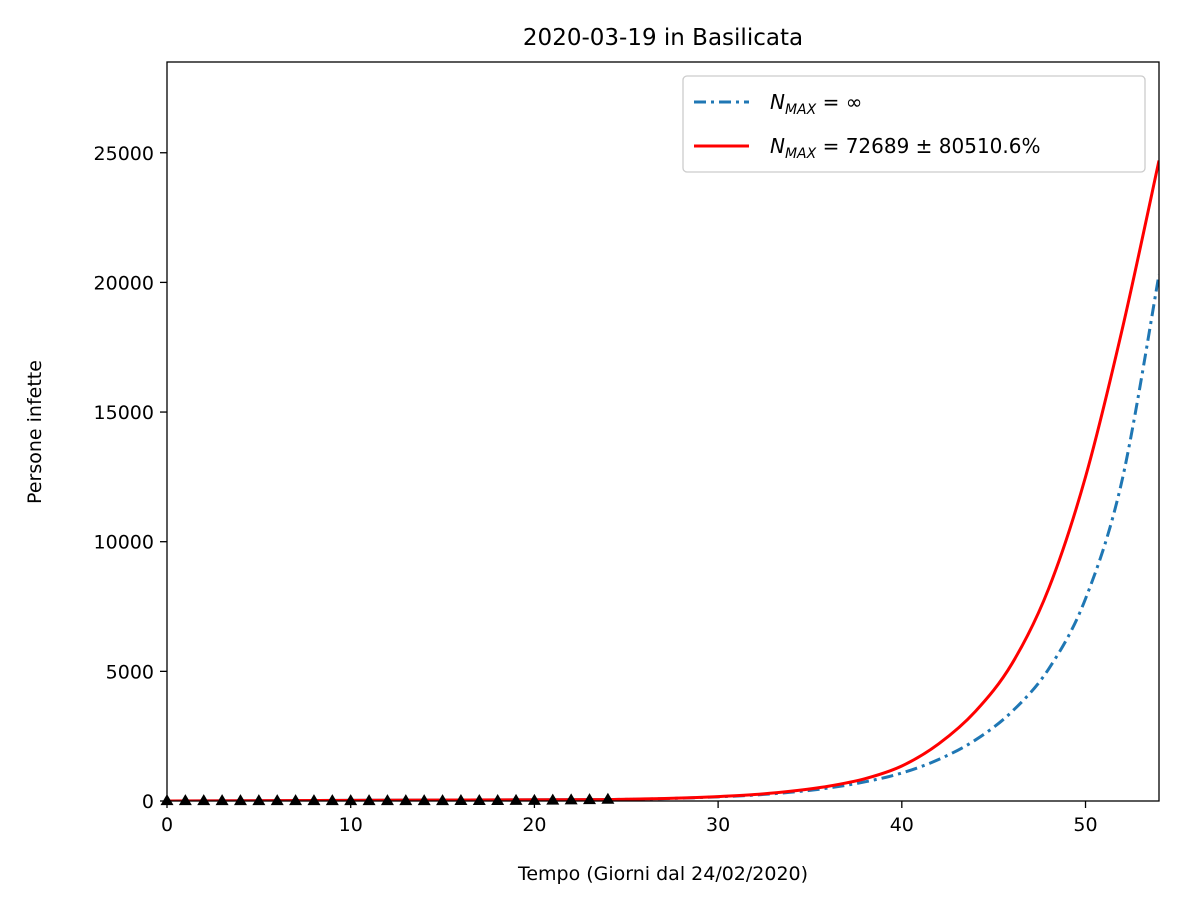 This screenshot has height=908, width=1179. What do you see at coordinates (130, 478) in the screenshot?
I see `y-axis: 0 5000 10000 15000 20000 25000` at bounding box center [130, 478].